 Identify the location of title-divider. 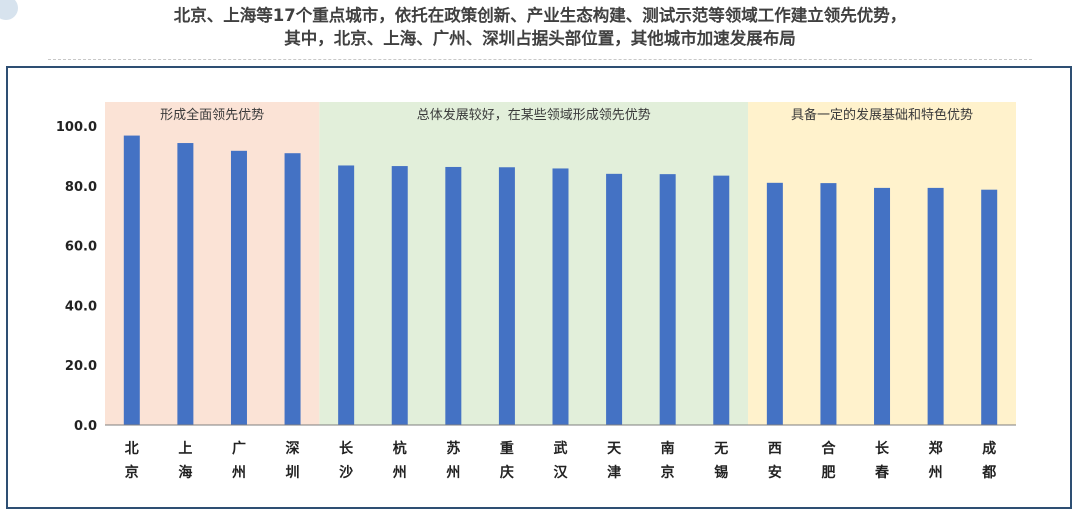
(540, 59).